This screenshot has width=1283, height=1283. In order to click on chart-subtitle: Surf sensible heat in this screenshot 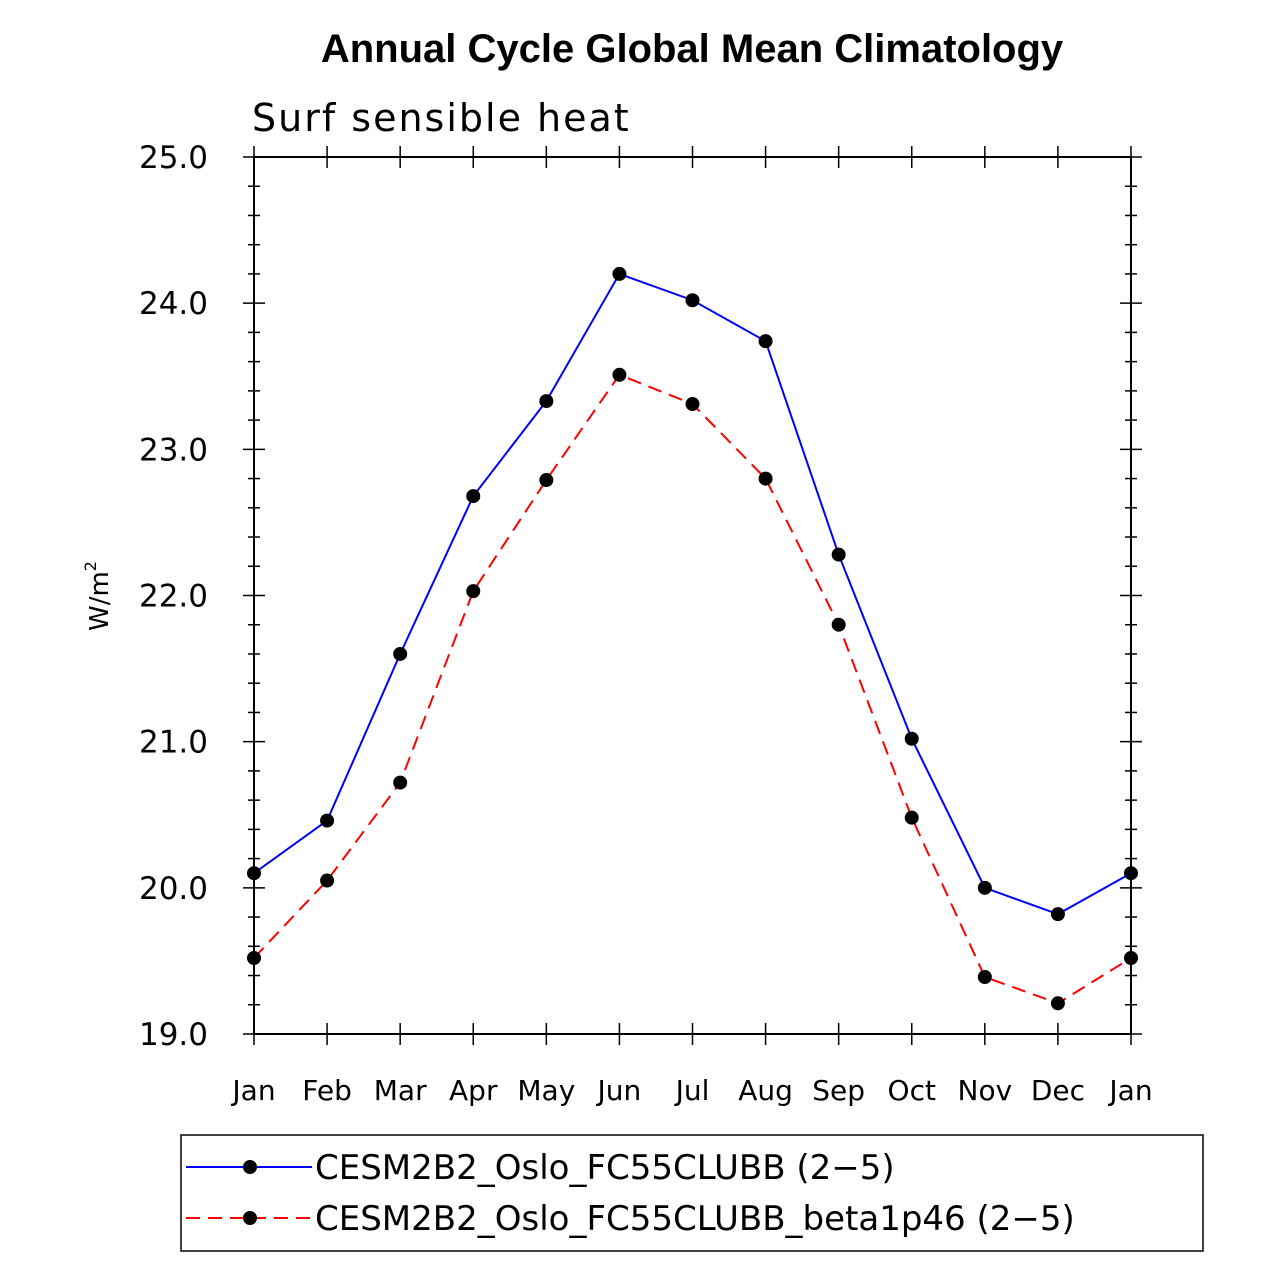, I will do `click(441, 118)`.